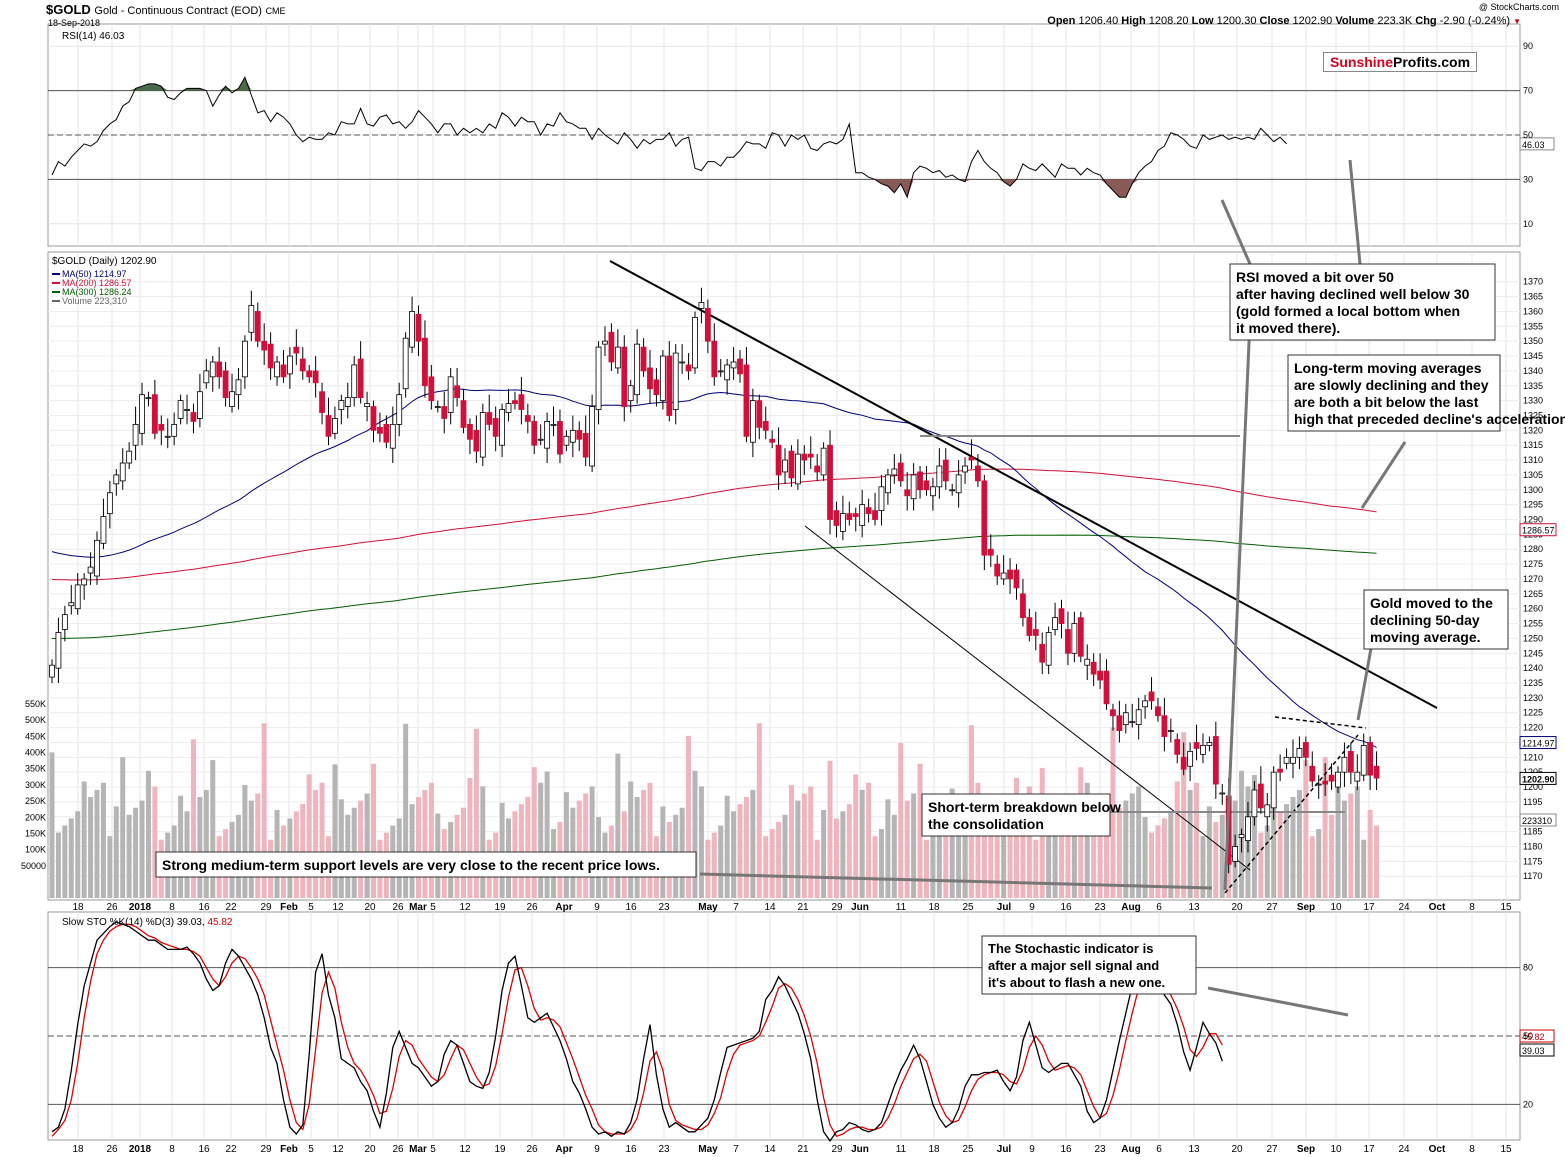  What do you see at coordinates (1533, 505) in the screenshot?
I see `price-y-tick: 1295` at bounding box center [1533, 505].